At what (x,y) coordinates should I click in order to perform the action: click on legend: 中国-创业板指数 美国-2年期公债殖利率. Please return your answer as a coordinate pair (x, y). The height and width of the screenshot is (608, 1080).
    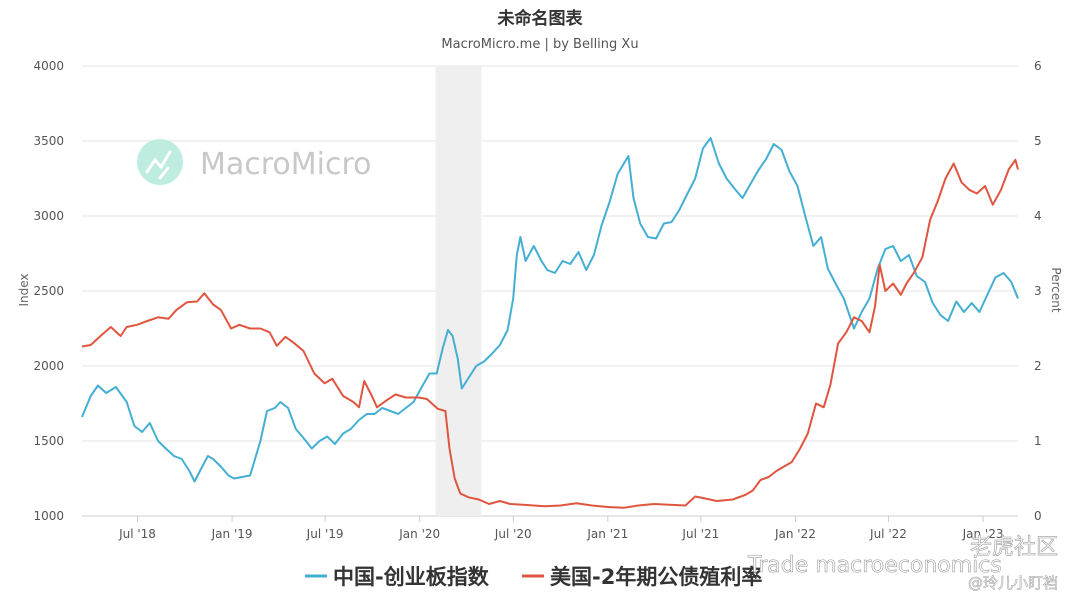
    Looking at the image, I should click on (533, 577).